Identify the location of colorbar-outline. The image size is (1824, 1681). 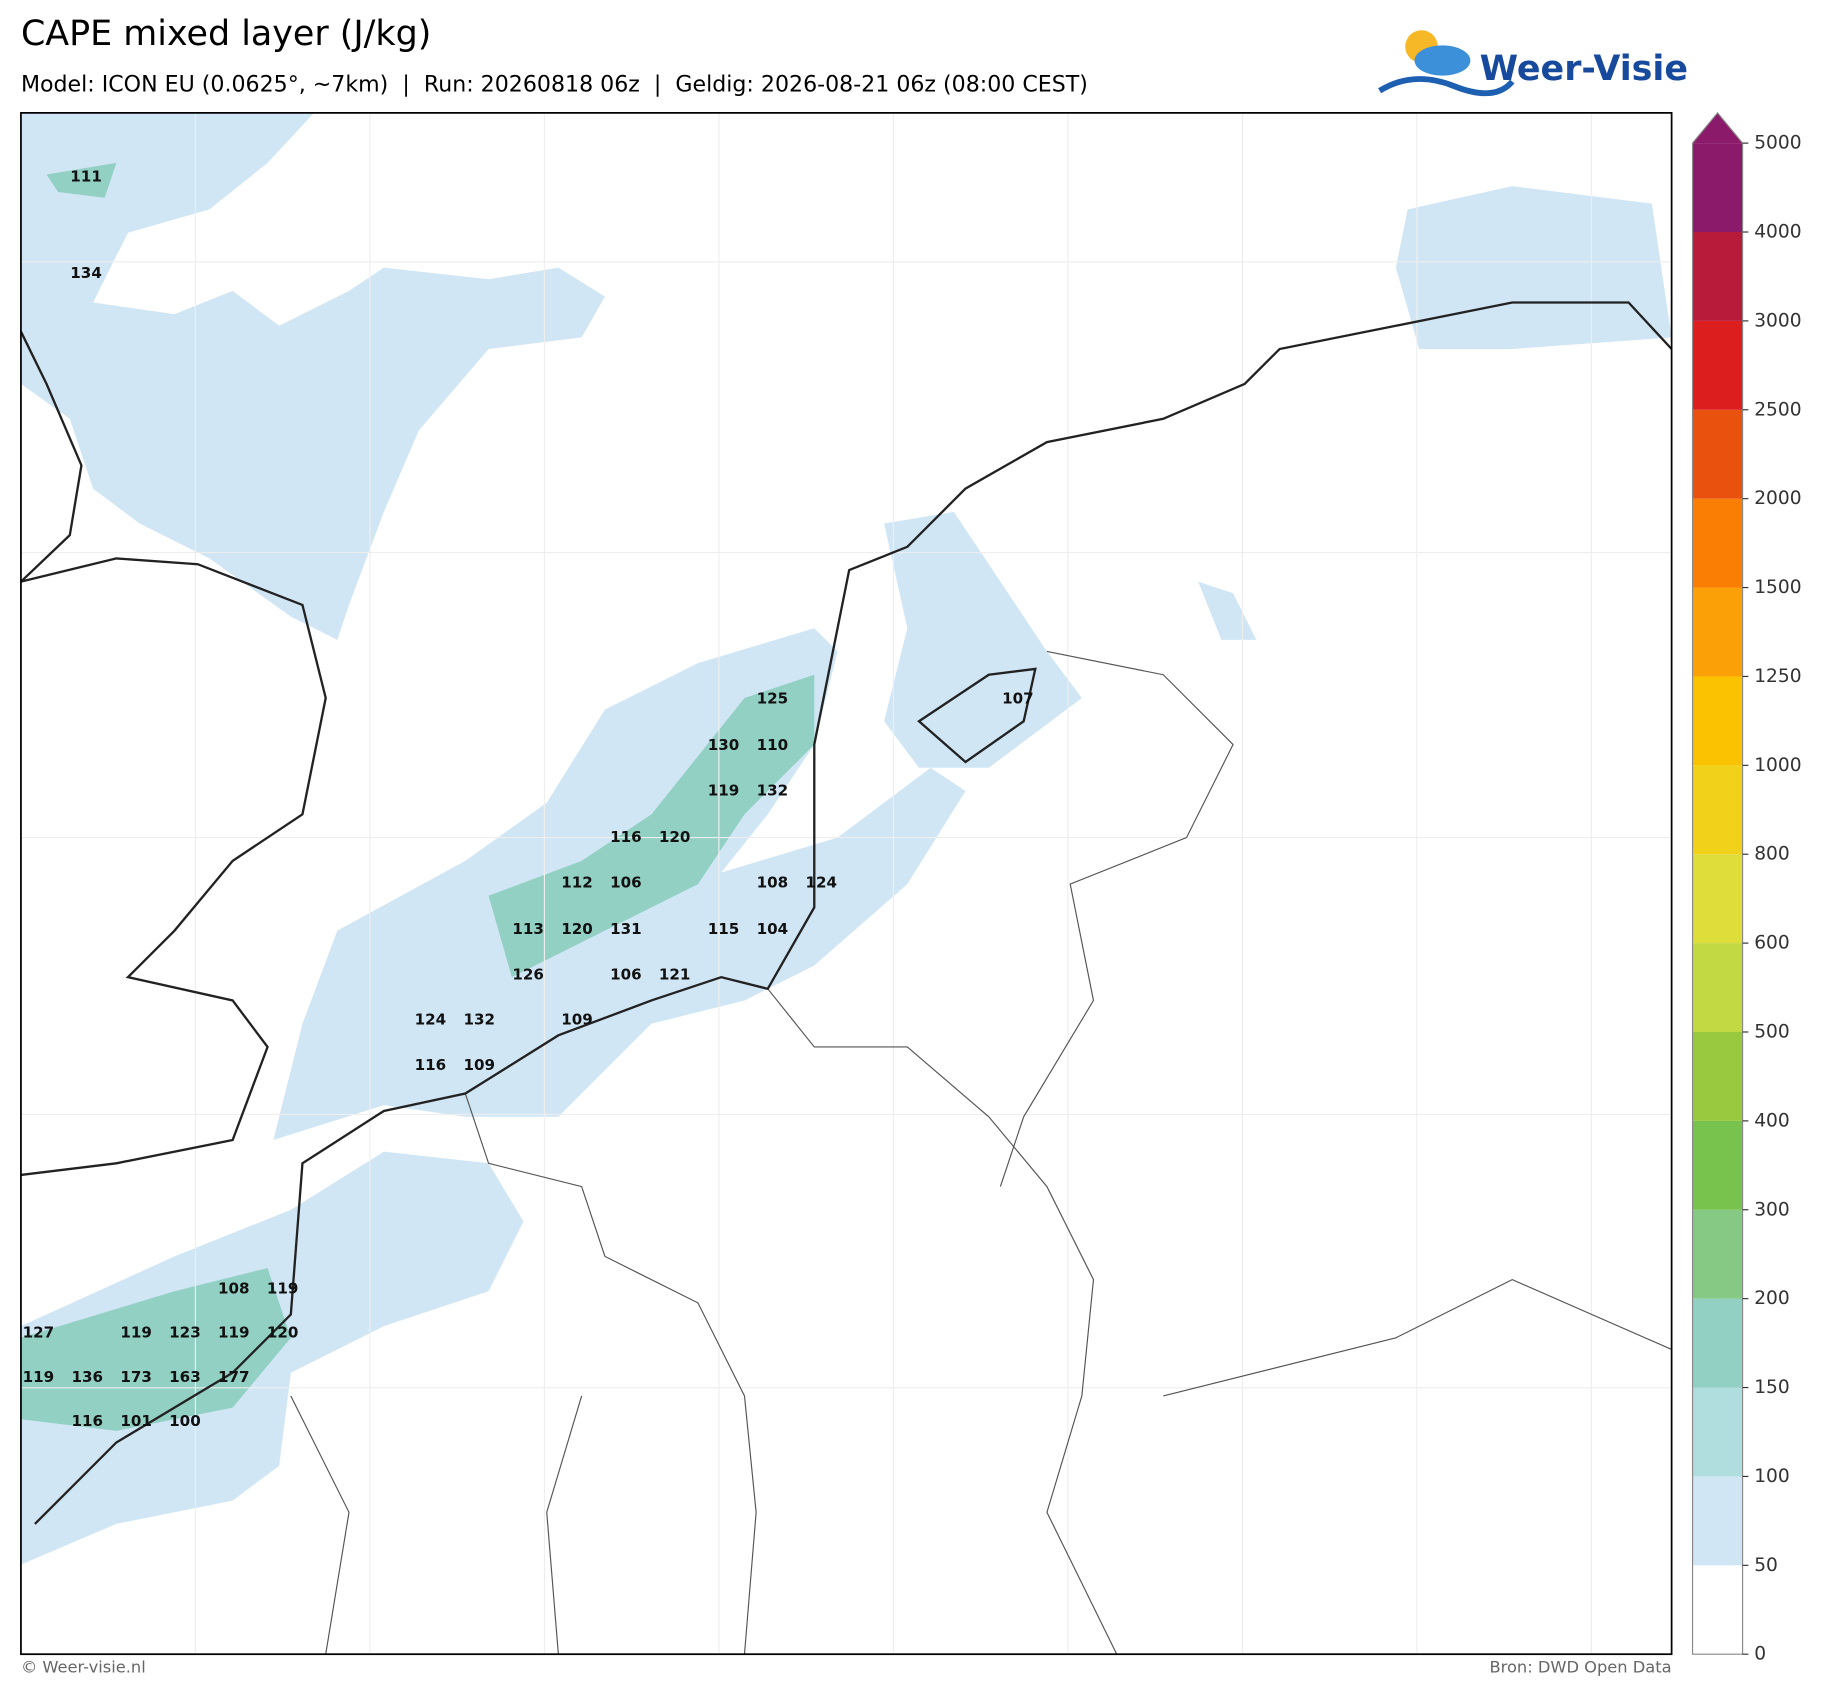
(1717, 883).